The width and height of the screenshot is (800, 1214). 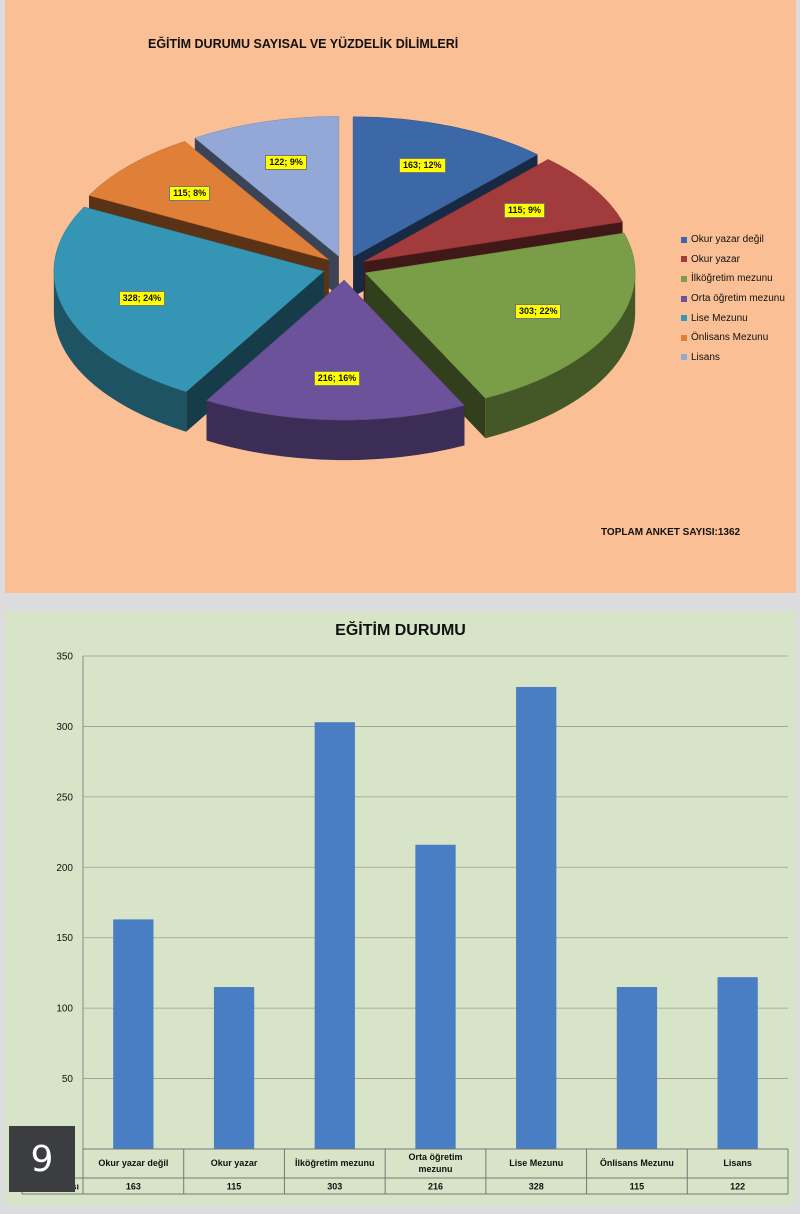 I want to click on legend-item: Önlisans Mezunu, so click(x=738, y=338).